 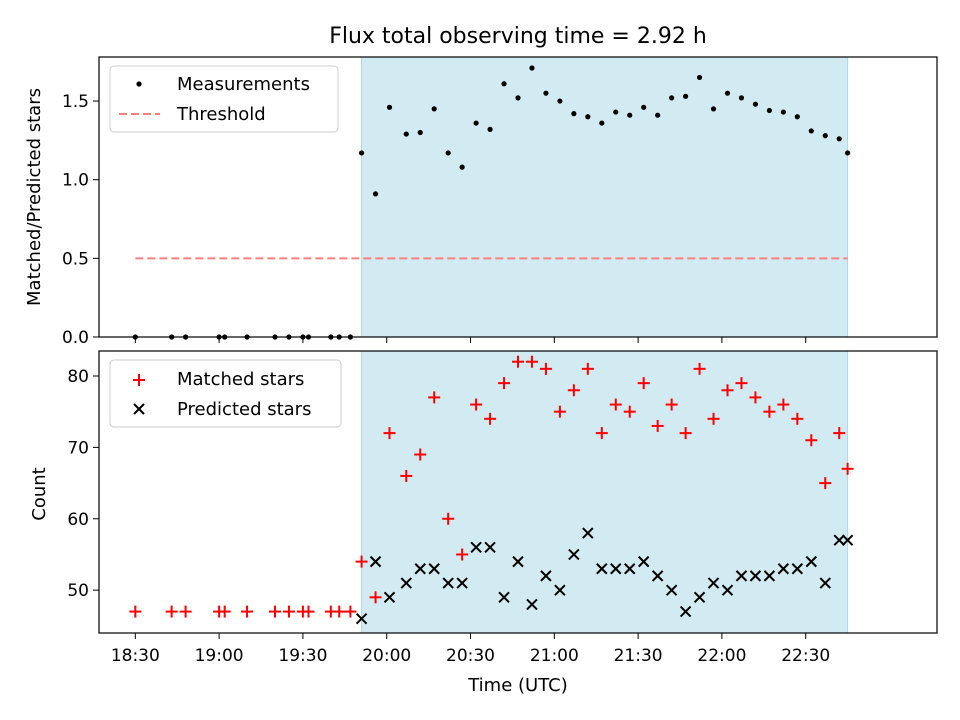 What do you see at coordinates (805, 656) in the screenshot?
I see `x-tick-label: 22:30` at bounding box center [805, 656].